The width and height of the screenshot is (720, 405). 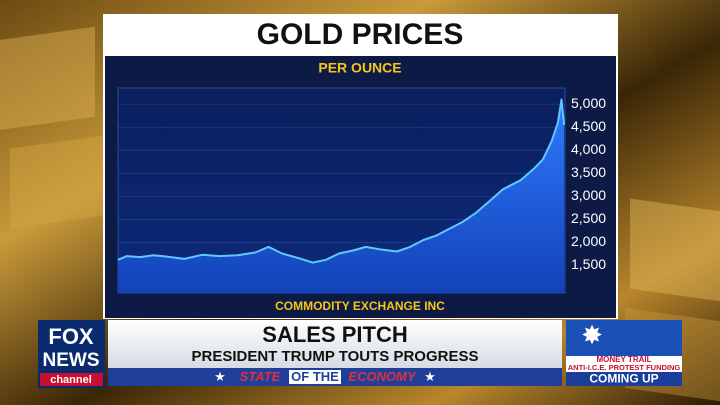 What do you see at coordinates (588, 172) in the screenshot?
I see `y-tick-label: 3,500` at bounding box center [588, 172].